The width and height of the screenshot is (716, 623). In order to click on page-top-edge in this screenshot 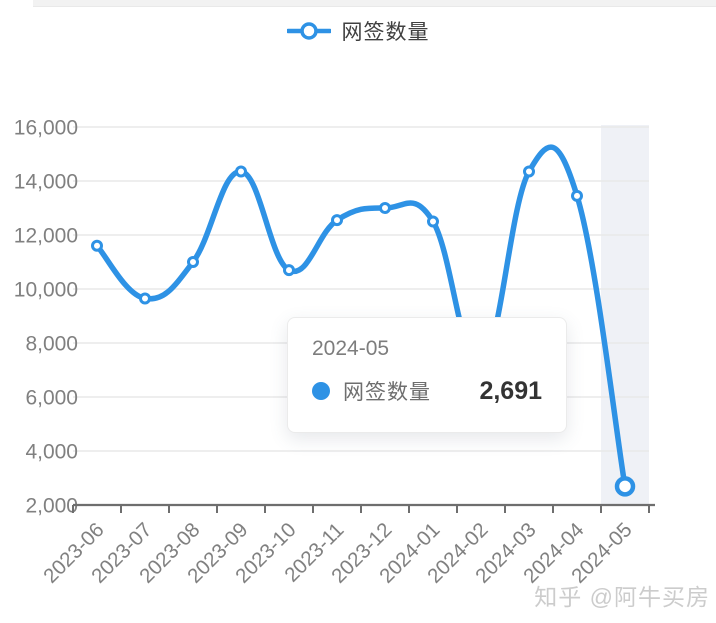, I will do `click(374, 3)`.